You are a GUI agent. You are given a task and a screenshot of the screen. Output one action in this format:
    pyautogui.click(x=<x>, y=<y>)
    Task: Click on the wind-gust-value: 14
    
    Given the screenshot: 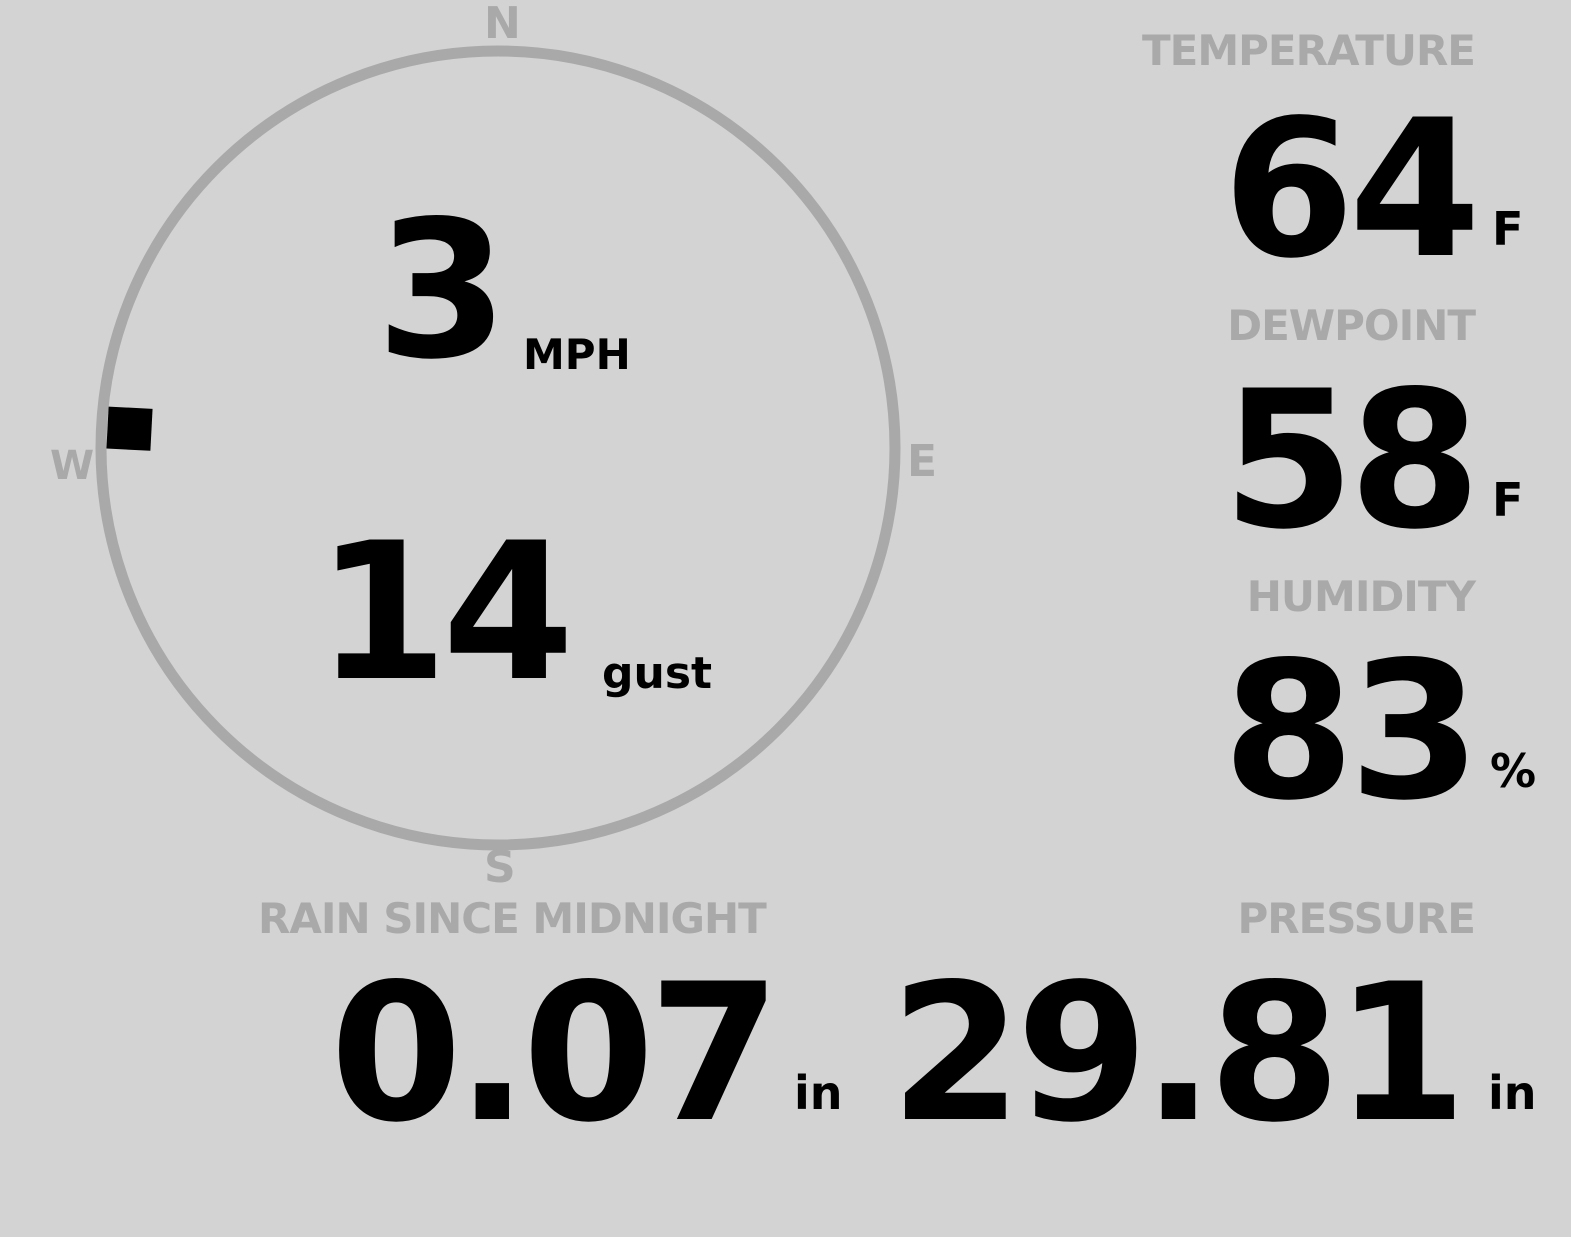 What is the action you would take?
    pyautogui.click(x=445, y=612)
    